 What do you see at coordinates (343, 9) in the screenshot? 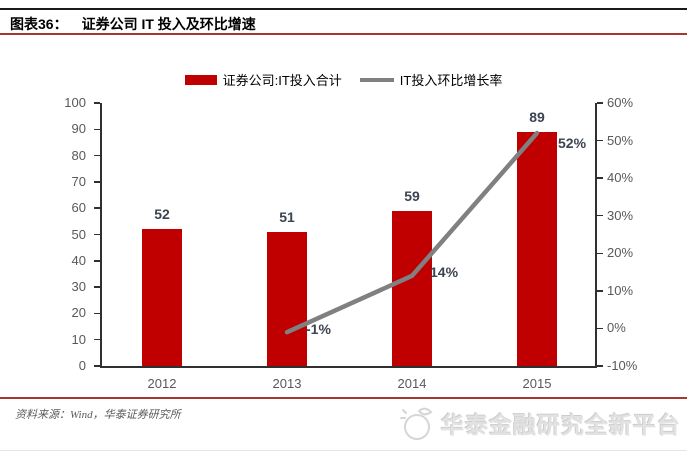
I see `top-divider` at bounding box center [343, 9].